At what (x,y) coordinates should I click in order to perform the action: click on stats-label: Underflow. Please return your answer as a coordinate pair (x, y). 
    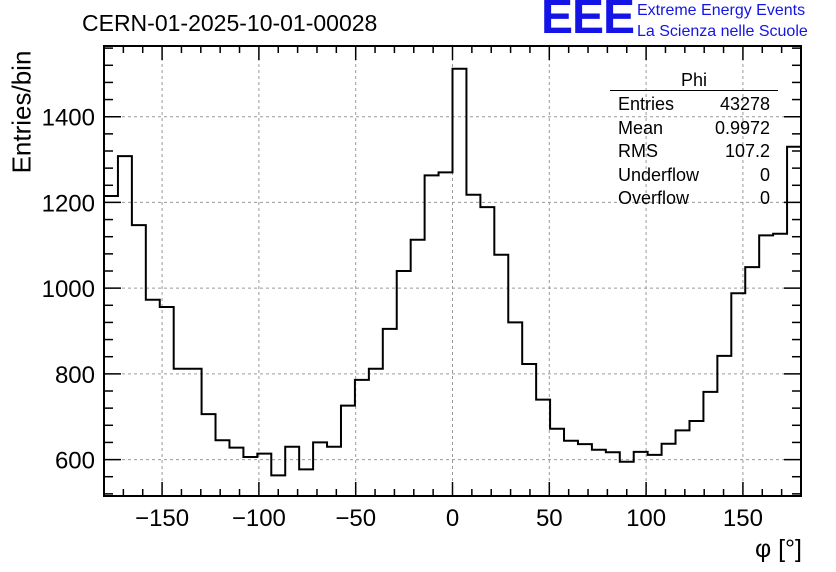
    Looking at the image, I should click on (659, 174).